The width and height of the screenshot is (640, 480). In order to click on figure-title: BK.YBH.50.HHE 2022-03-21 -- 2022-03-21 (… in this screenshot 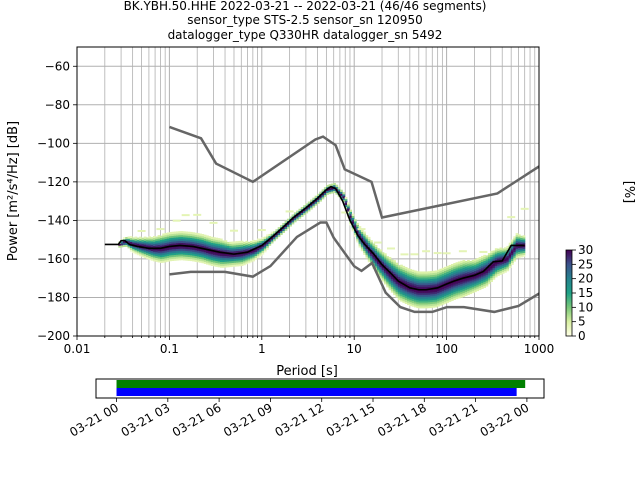, I will do `click(305, 21)`.